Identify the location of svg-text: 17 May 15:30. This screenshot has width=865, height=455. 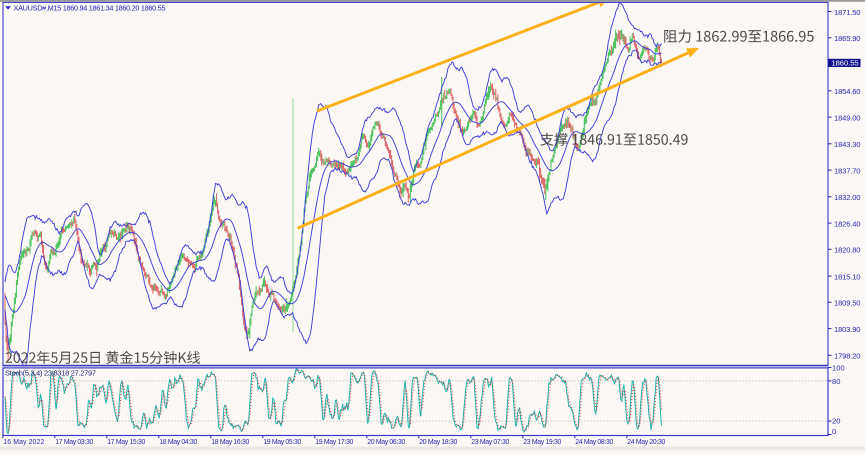
(126, 442).